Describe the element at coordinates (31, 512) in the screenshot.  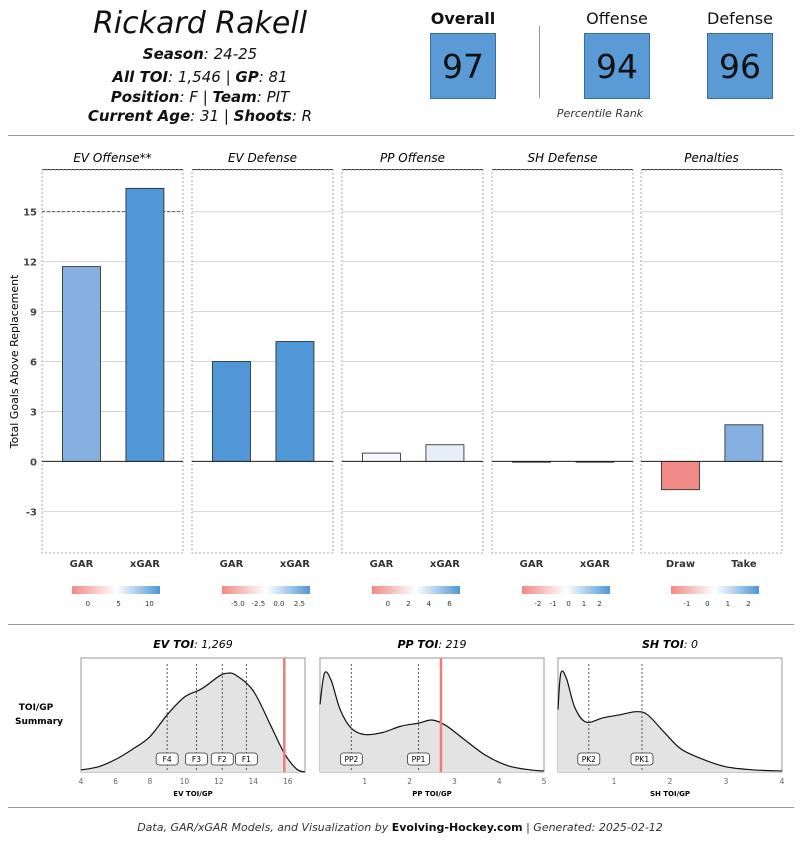
I see `y-tick-label: -3` at that location.